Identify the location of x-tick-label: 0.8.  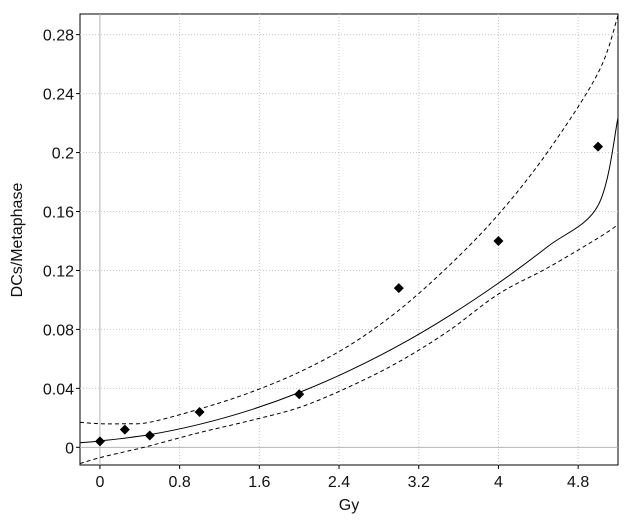
(180, 482).